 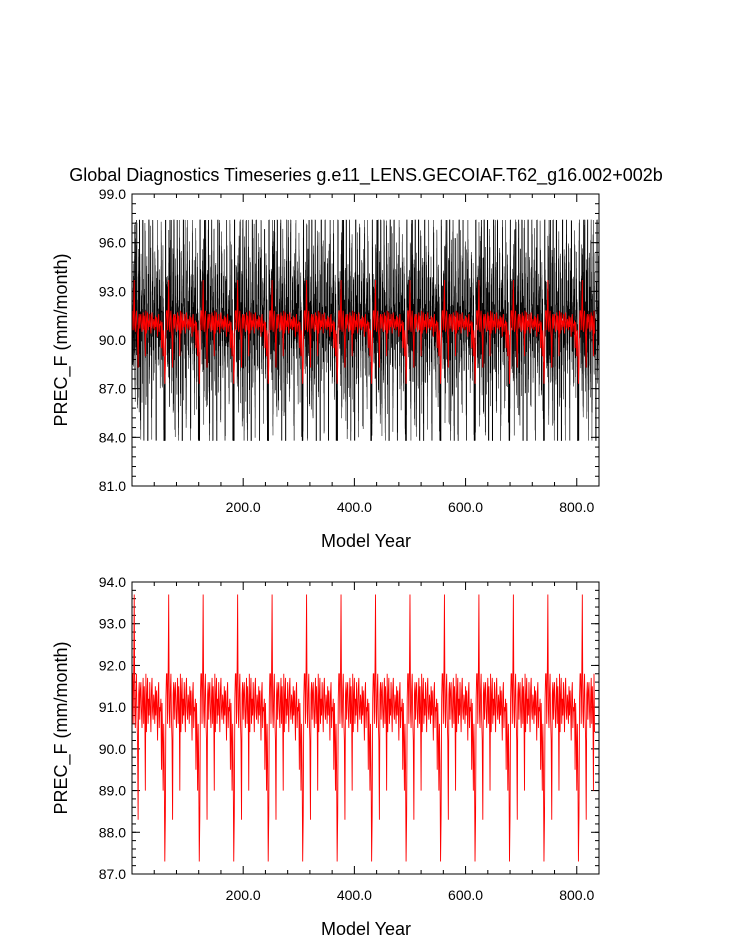 What do you see at coordinates (112, 707) in the screenshot?
I see `bottom-y-tick-label: 91.0` at bounding box center [112, 707].